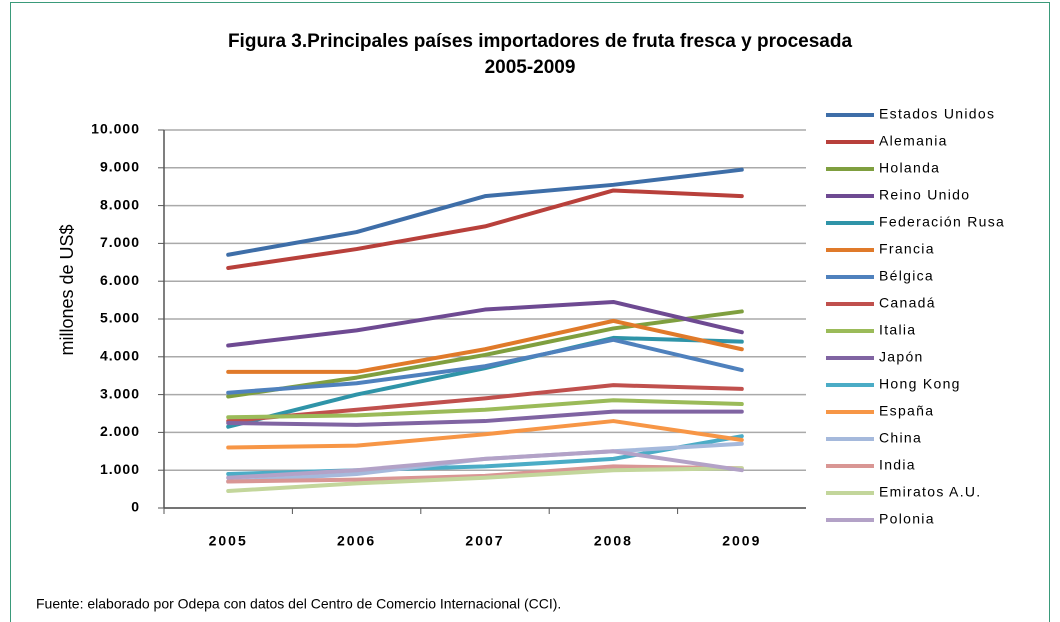  What do you see at coordinates (67, 289) in the screenshot?
I see `y-axis-label: millones de US$` at bounding box center [67, 289].